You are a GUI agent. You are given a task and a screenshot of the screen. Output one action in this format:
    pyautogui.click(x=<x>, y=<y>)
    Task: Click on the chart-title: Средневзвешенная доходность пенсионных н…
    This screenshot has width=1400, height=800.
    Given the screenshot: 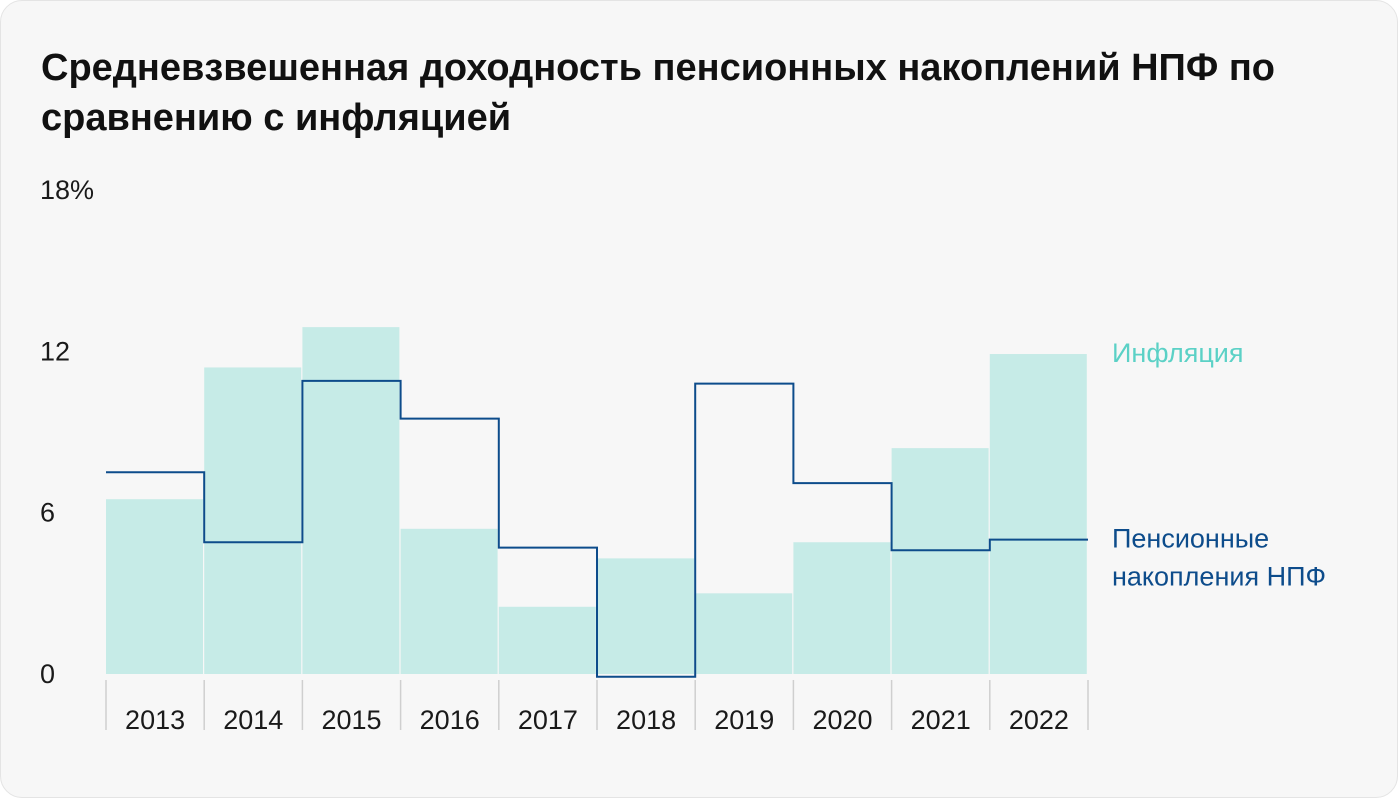 What is the action you would take?
    pyautogui.click(x=658, y=93)
    